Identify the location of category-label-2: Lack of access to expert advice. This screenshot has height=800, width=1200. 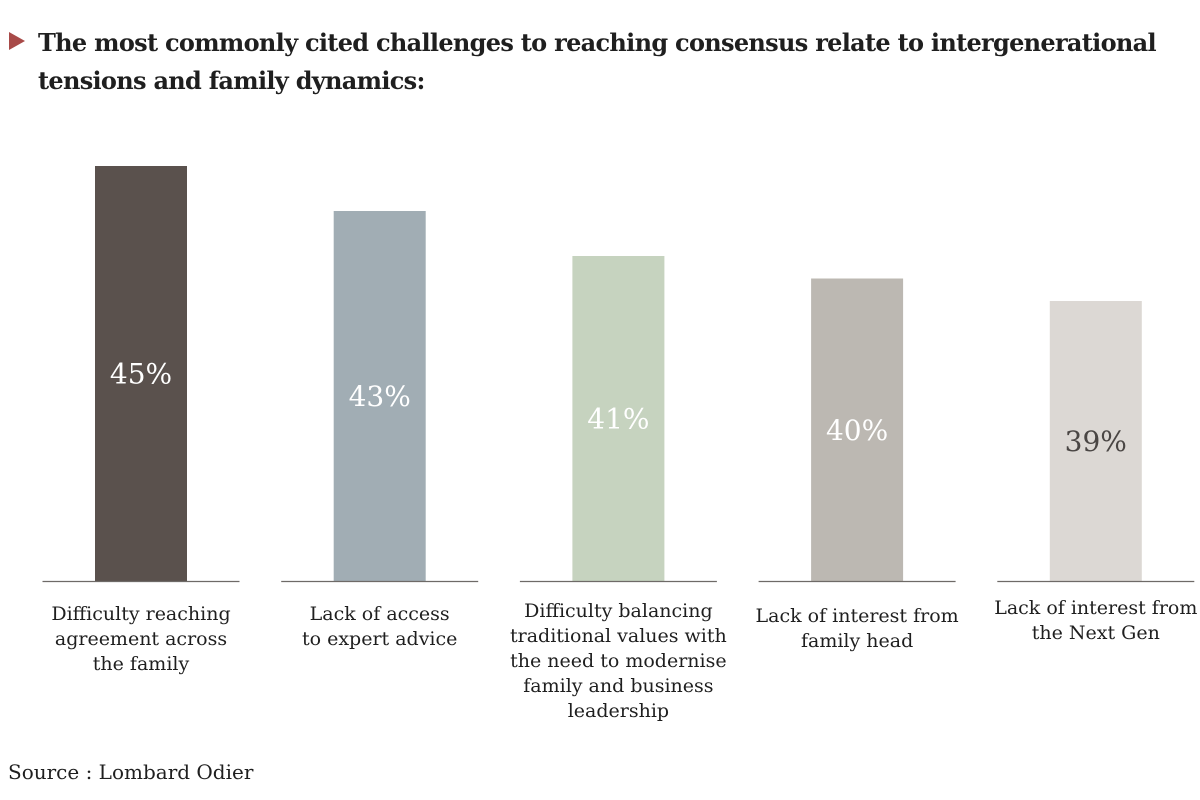
(379, 626).